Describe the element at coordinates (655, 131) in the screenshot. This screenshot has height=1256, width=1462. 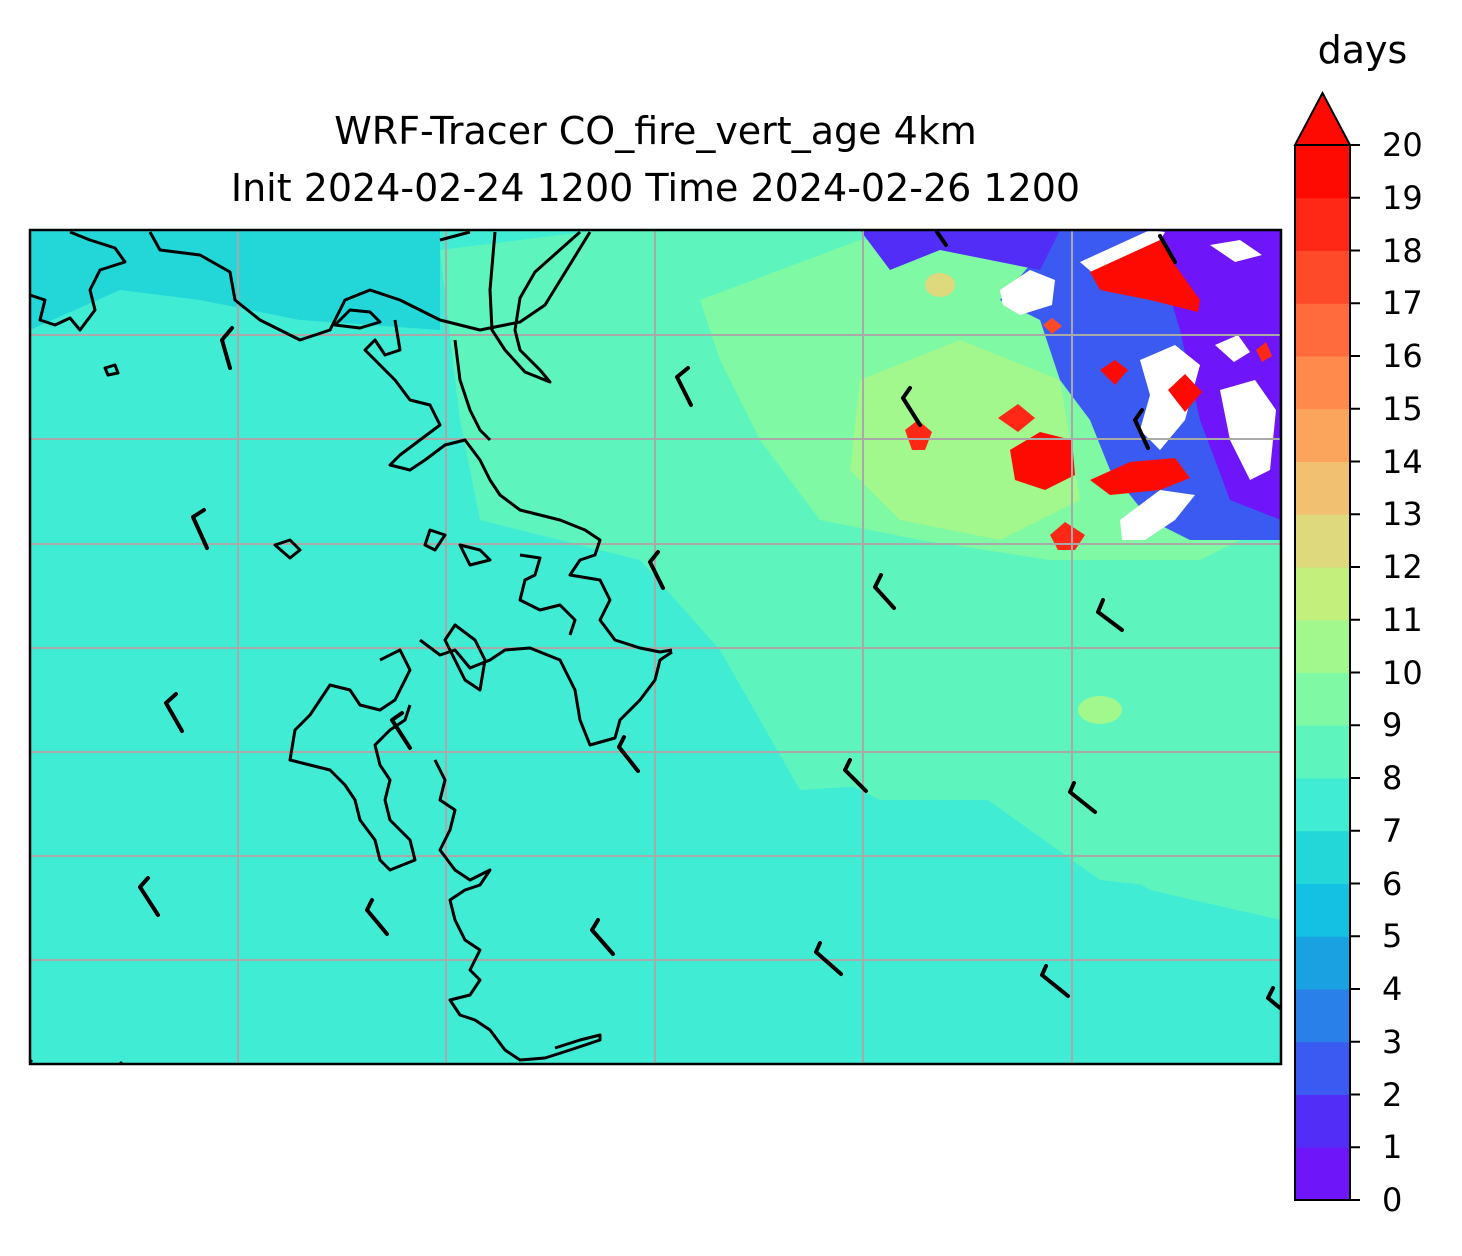
I see `map-title-line1: WRF-Tracer CO_fire_vert_age 4km` at that location.